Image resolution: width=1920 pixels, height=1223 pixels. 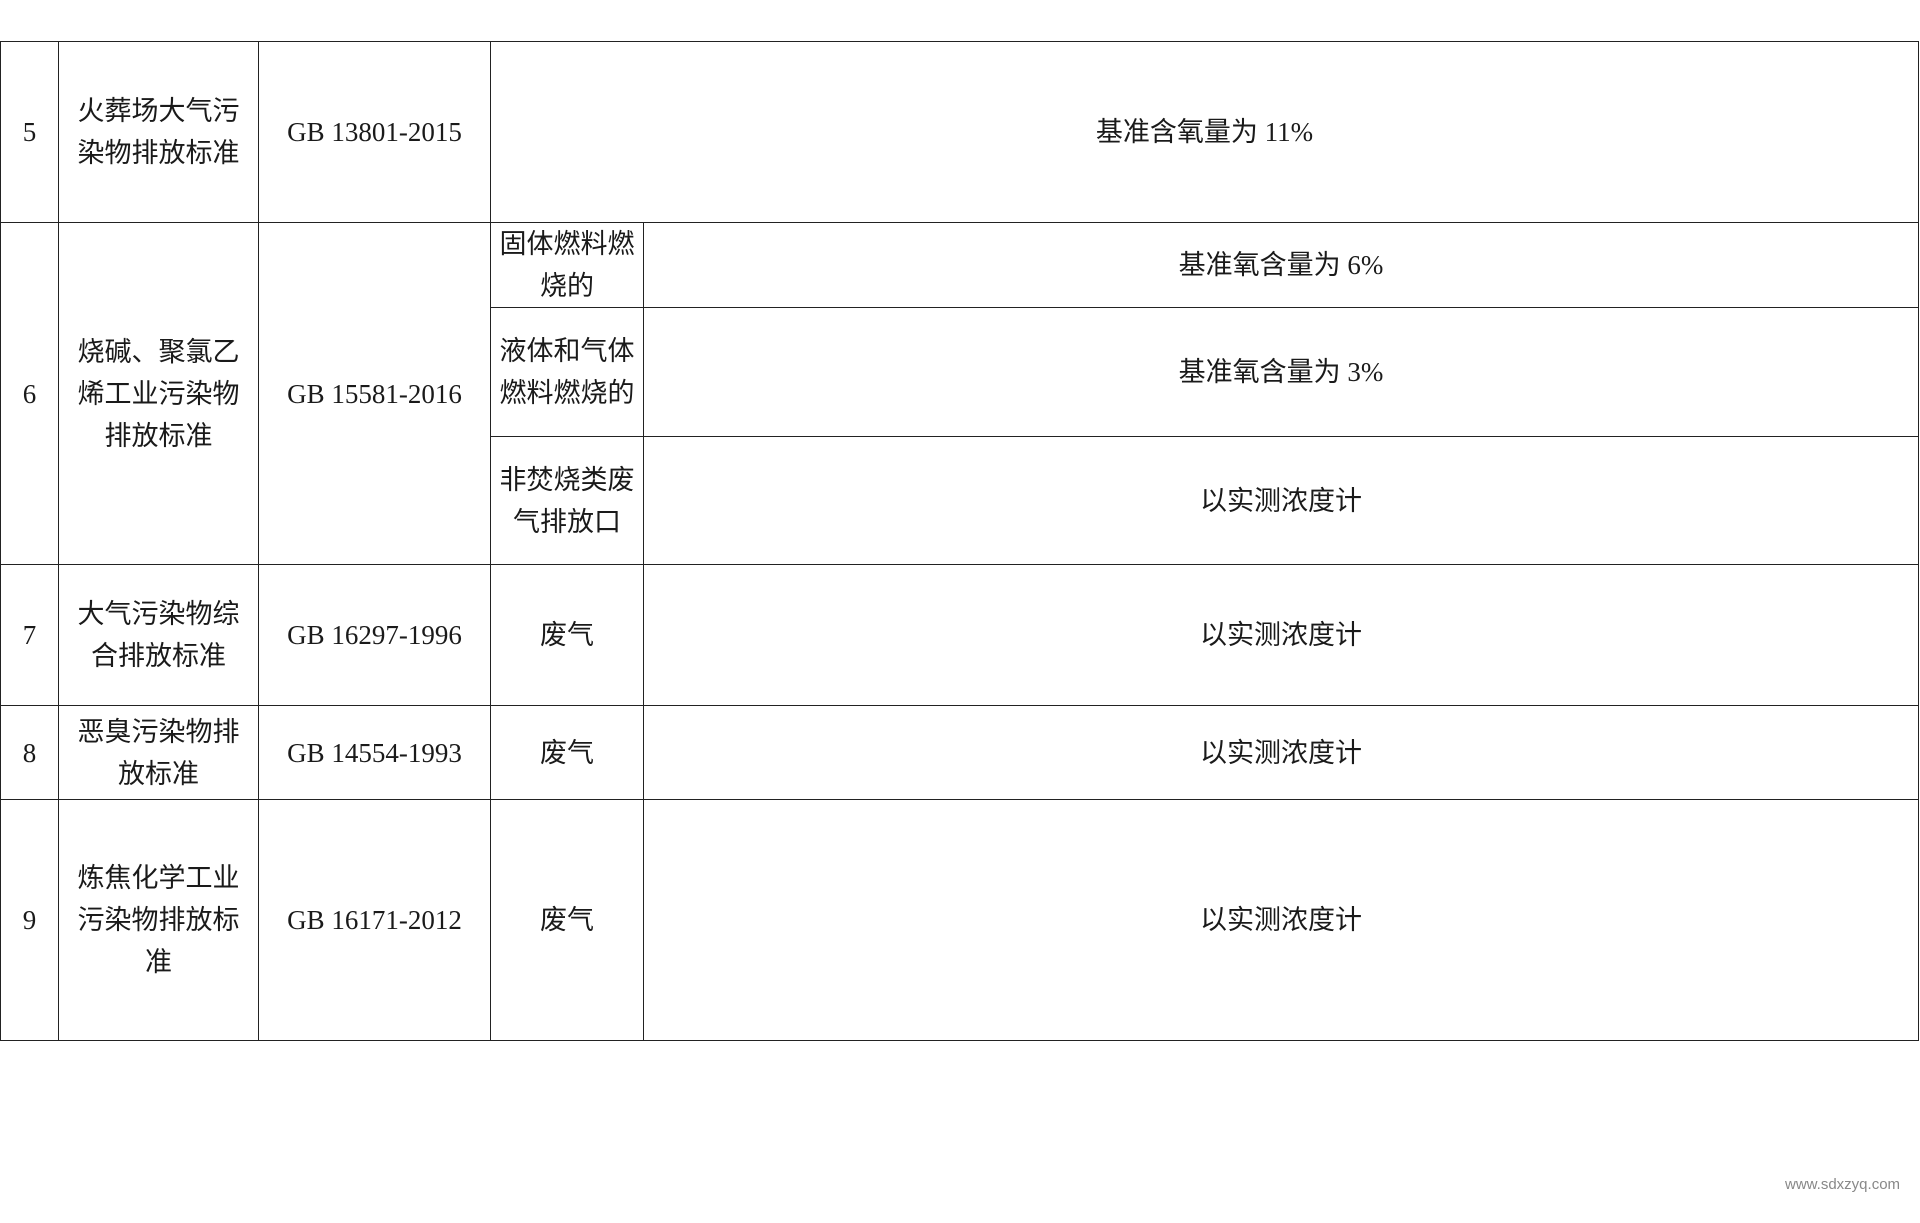 What do you see at coordinates (158, 920) in the screenshot?
I see `standard-name: 炼焦化学工业污染物排放标准` at bounding box center [158, 920].